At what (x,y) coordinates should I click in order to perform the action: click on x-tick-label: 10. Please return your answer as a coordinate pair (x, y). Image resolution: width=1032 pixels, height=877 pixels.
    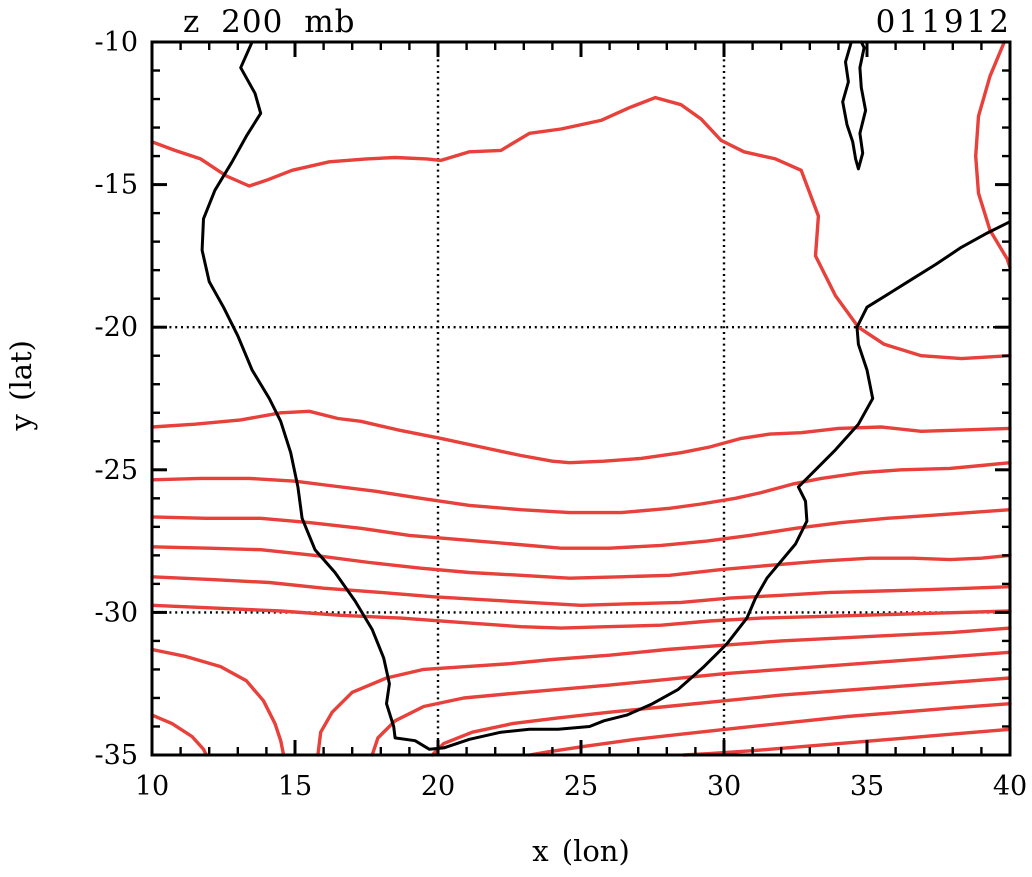
    Looking at the image, I should click on (152, 786).